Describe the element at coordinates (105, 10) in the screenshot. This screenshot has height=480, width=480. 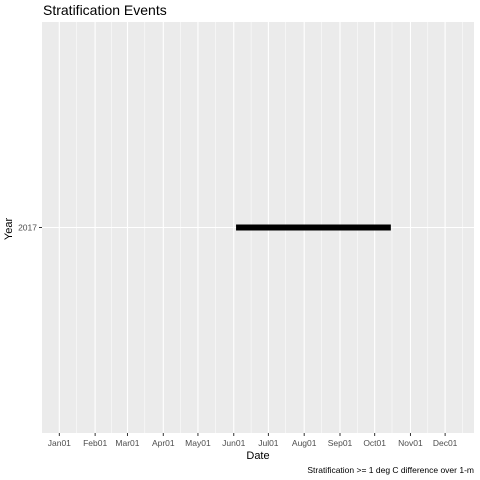
I see `chart-title: Stratification Events` at that location.